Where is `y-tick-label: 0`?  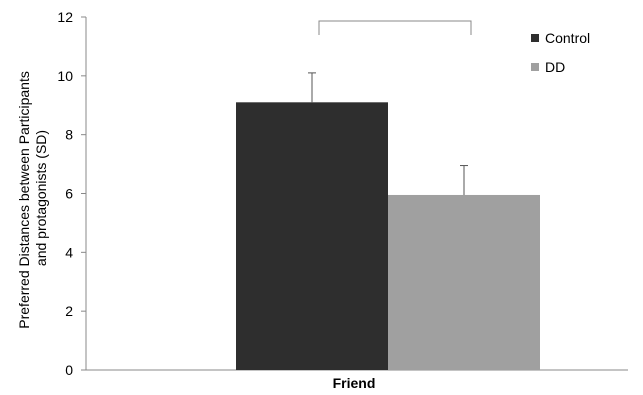
y-tick-label: 0 is located at coordinates (69, 370).